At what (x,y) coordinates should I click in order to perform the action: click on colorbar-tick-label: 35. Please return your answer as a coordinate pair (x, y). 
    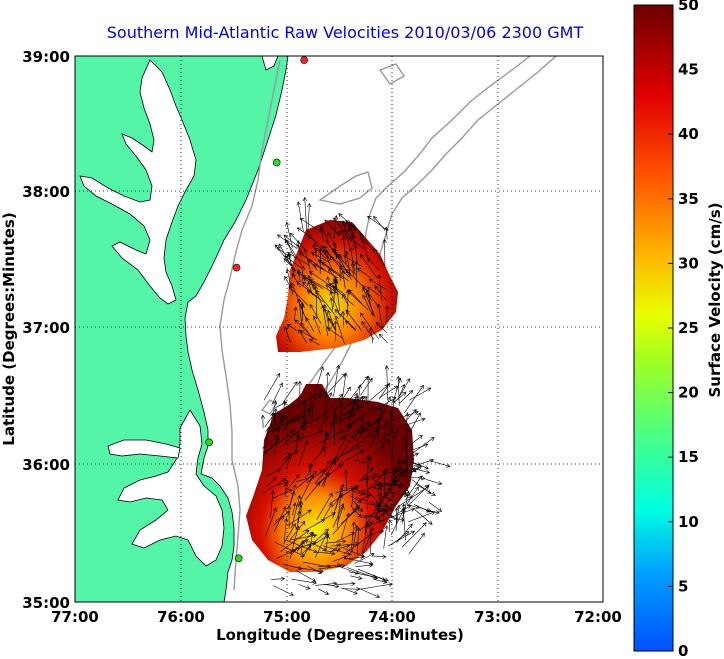
    Looking at the image, I should click on (688, 199).